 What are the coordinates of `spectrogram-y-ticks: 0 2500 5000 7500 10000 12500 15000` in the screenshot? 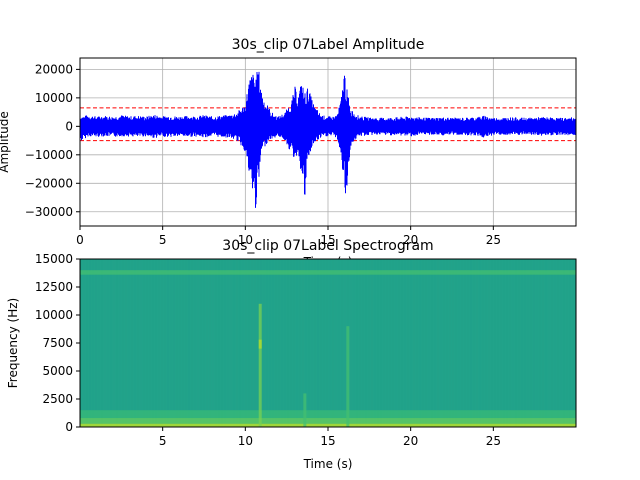 It's located at (57, 343).